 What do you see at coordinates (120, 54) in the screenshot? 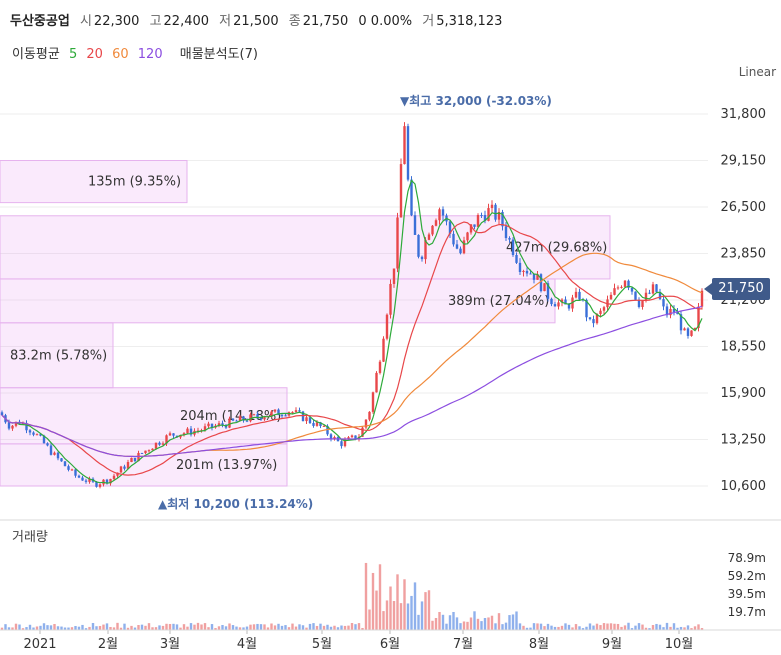
I see `ma60-label: 60` at bounding box center [120, 54].